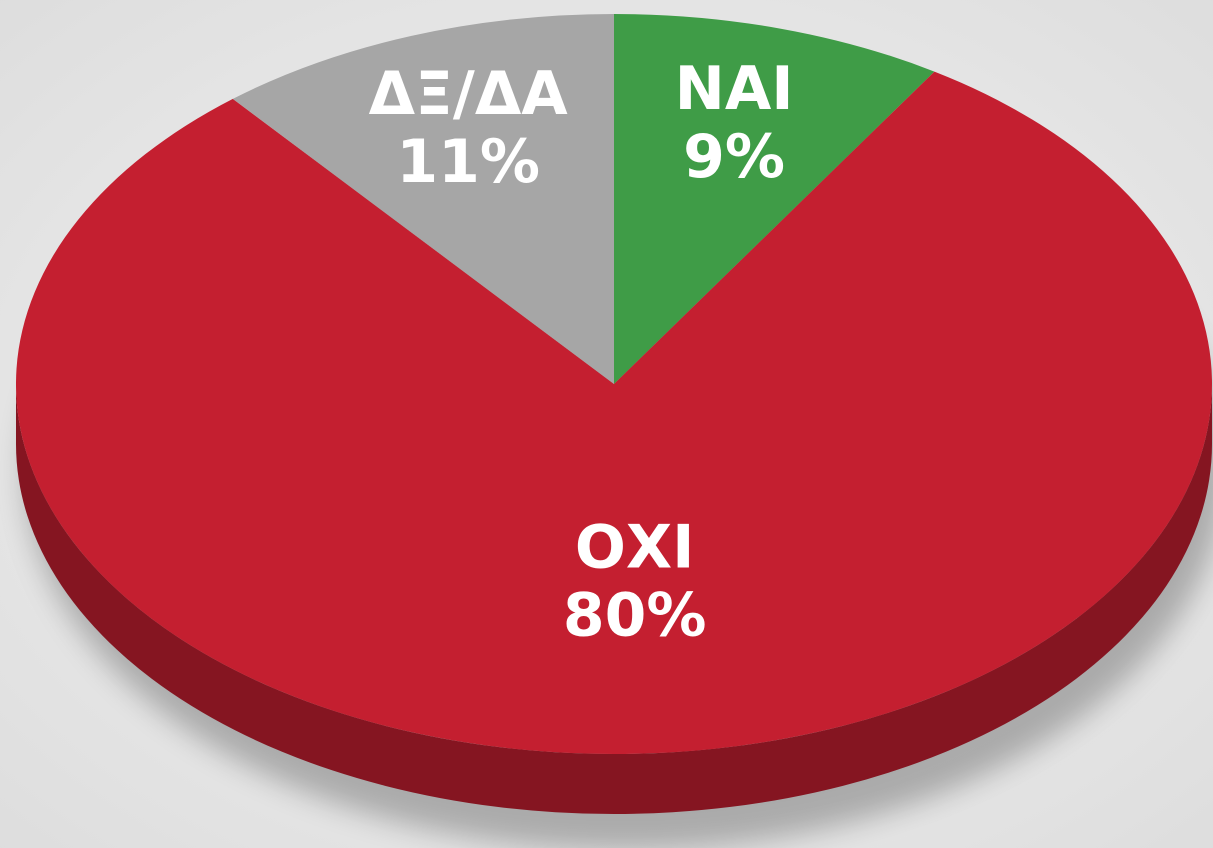 This screenshot has width=1213, height=848. I want to click on slice-value-label: 80%, so click(635, 616).